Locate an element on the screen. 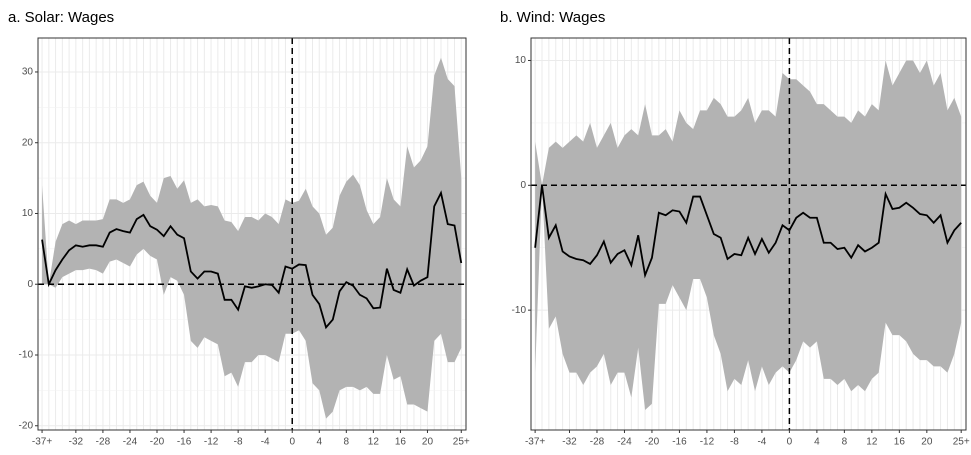 The image size is (971, 455). chart-title: a. Solar: Wages is located at coordinates (61, 17).